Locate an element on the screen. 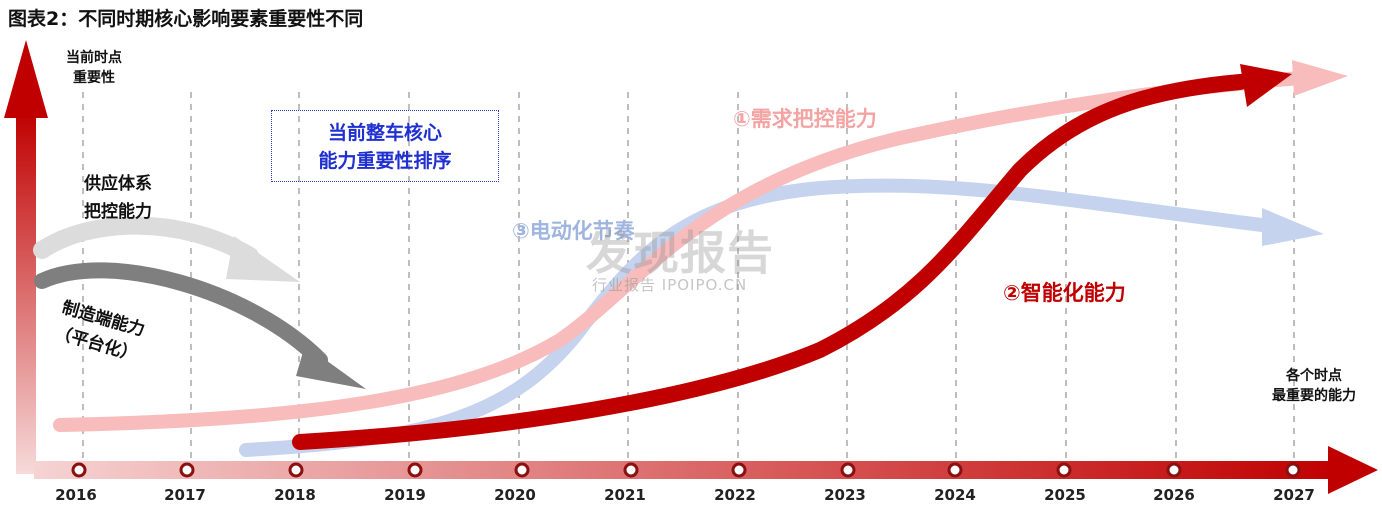 Image resolution: width=1382 pixels, height=509 pixels. x-axis-label: 各个时点 最重要的能力 is located at coordinates (1314, 386).